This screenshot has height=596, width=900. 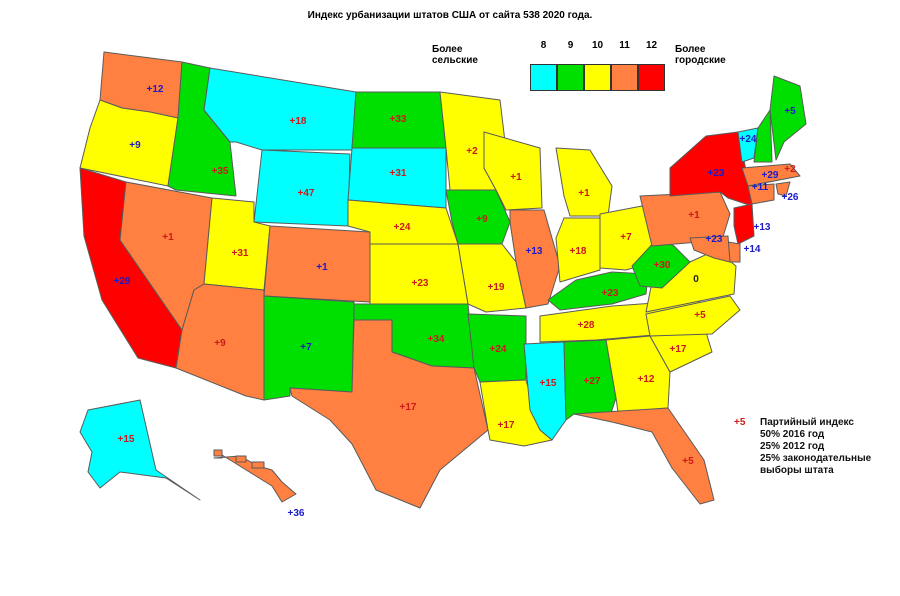 What do you see at coordinates (496, 287) in the screenshot?
I see `state-label-mo: +19` at bounding box center [496, 287].